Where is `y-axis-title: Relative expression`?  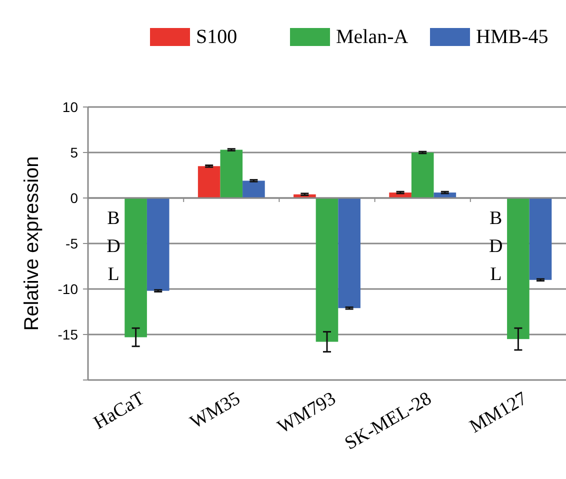
y-axis-title: Relative expression is located at coordinates (32, 243).